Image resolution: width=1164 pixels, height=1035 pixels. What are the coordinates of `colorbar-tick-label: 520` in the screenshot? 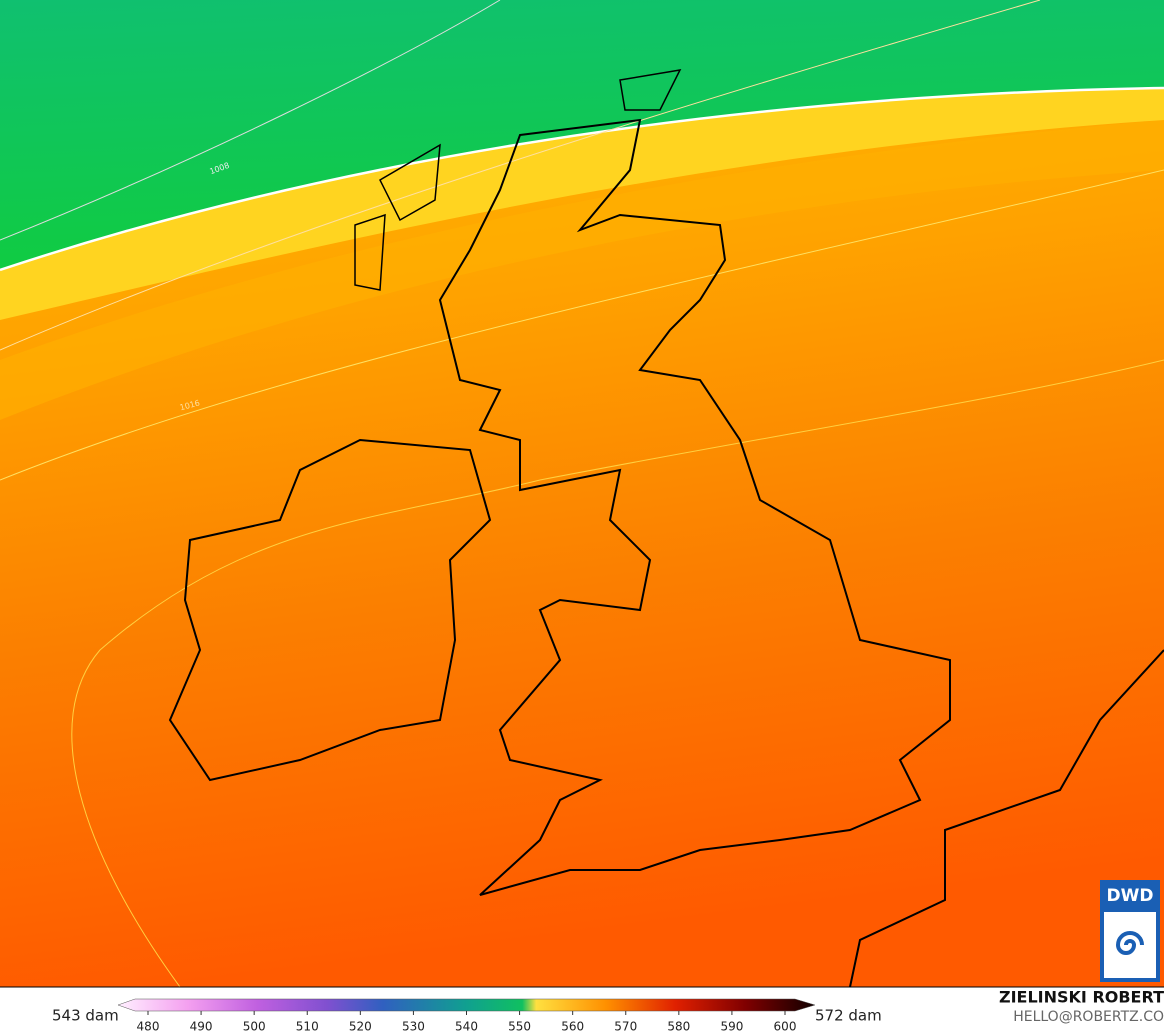 It's located at (360, 1027).